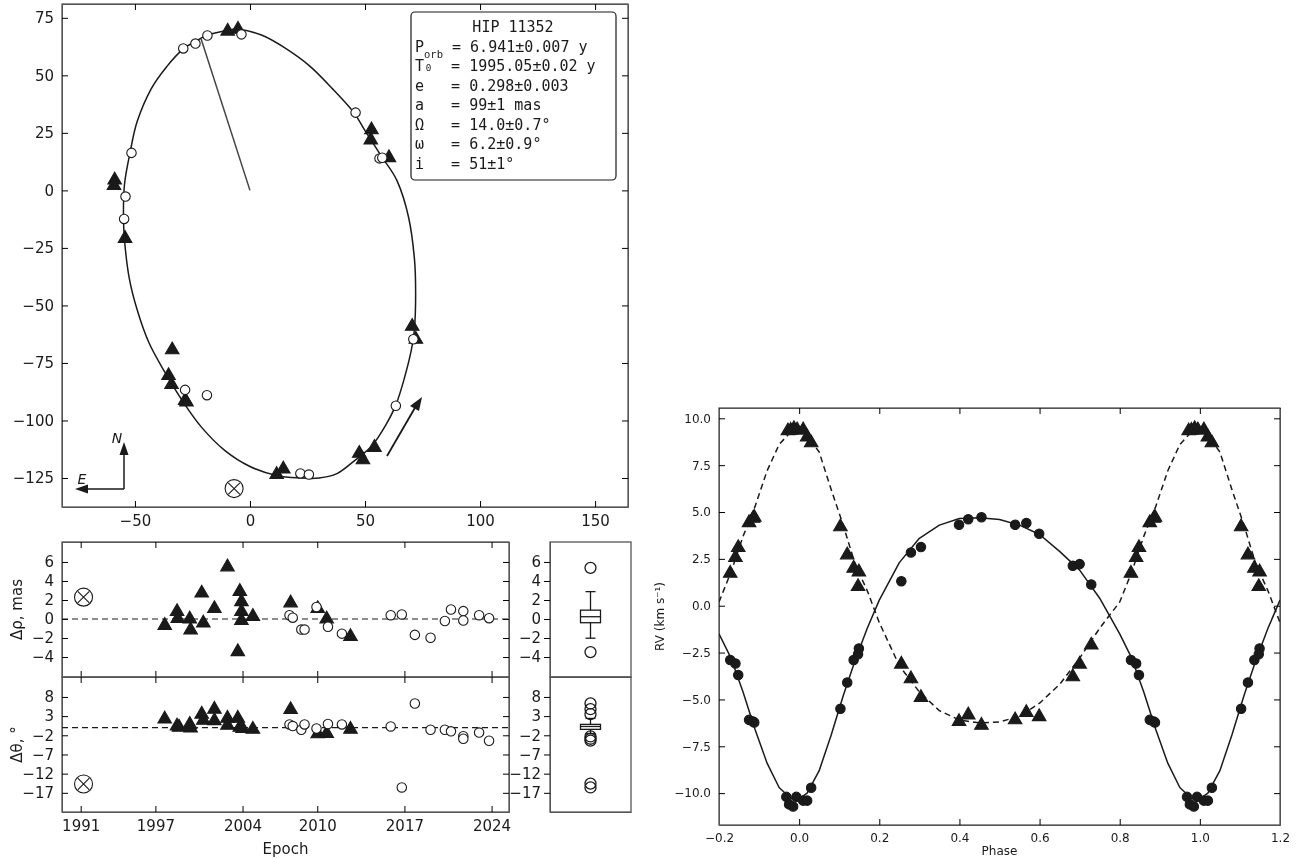 The width and height of the screenshot is (1297, 859). Describe the element at coordinates (465, 163) in the screenshot. I see `annotation: i = 51±1°` at that location.